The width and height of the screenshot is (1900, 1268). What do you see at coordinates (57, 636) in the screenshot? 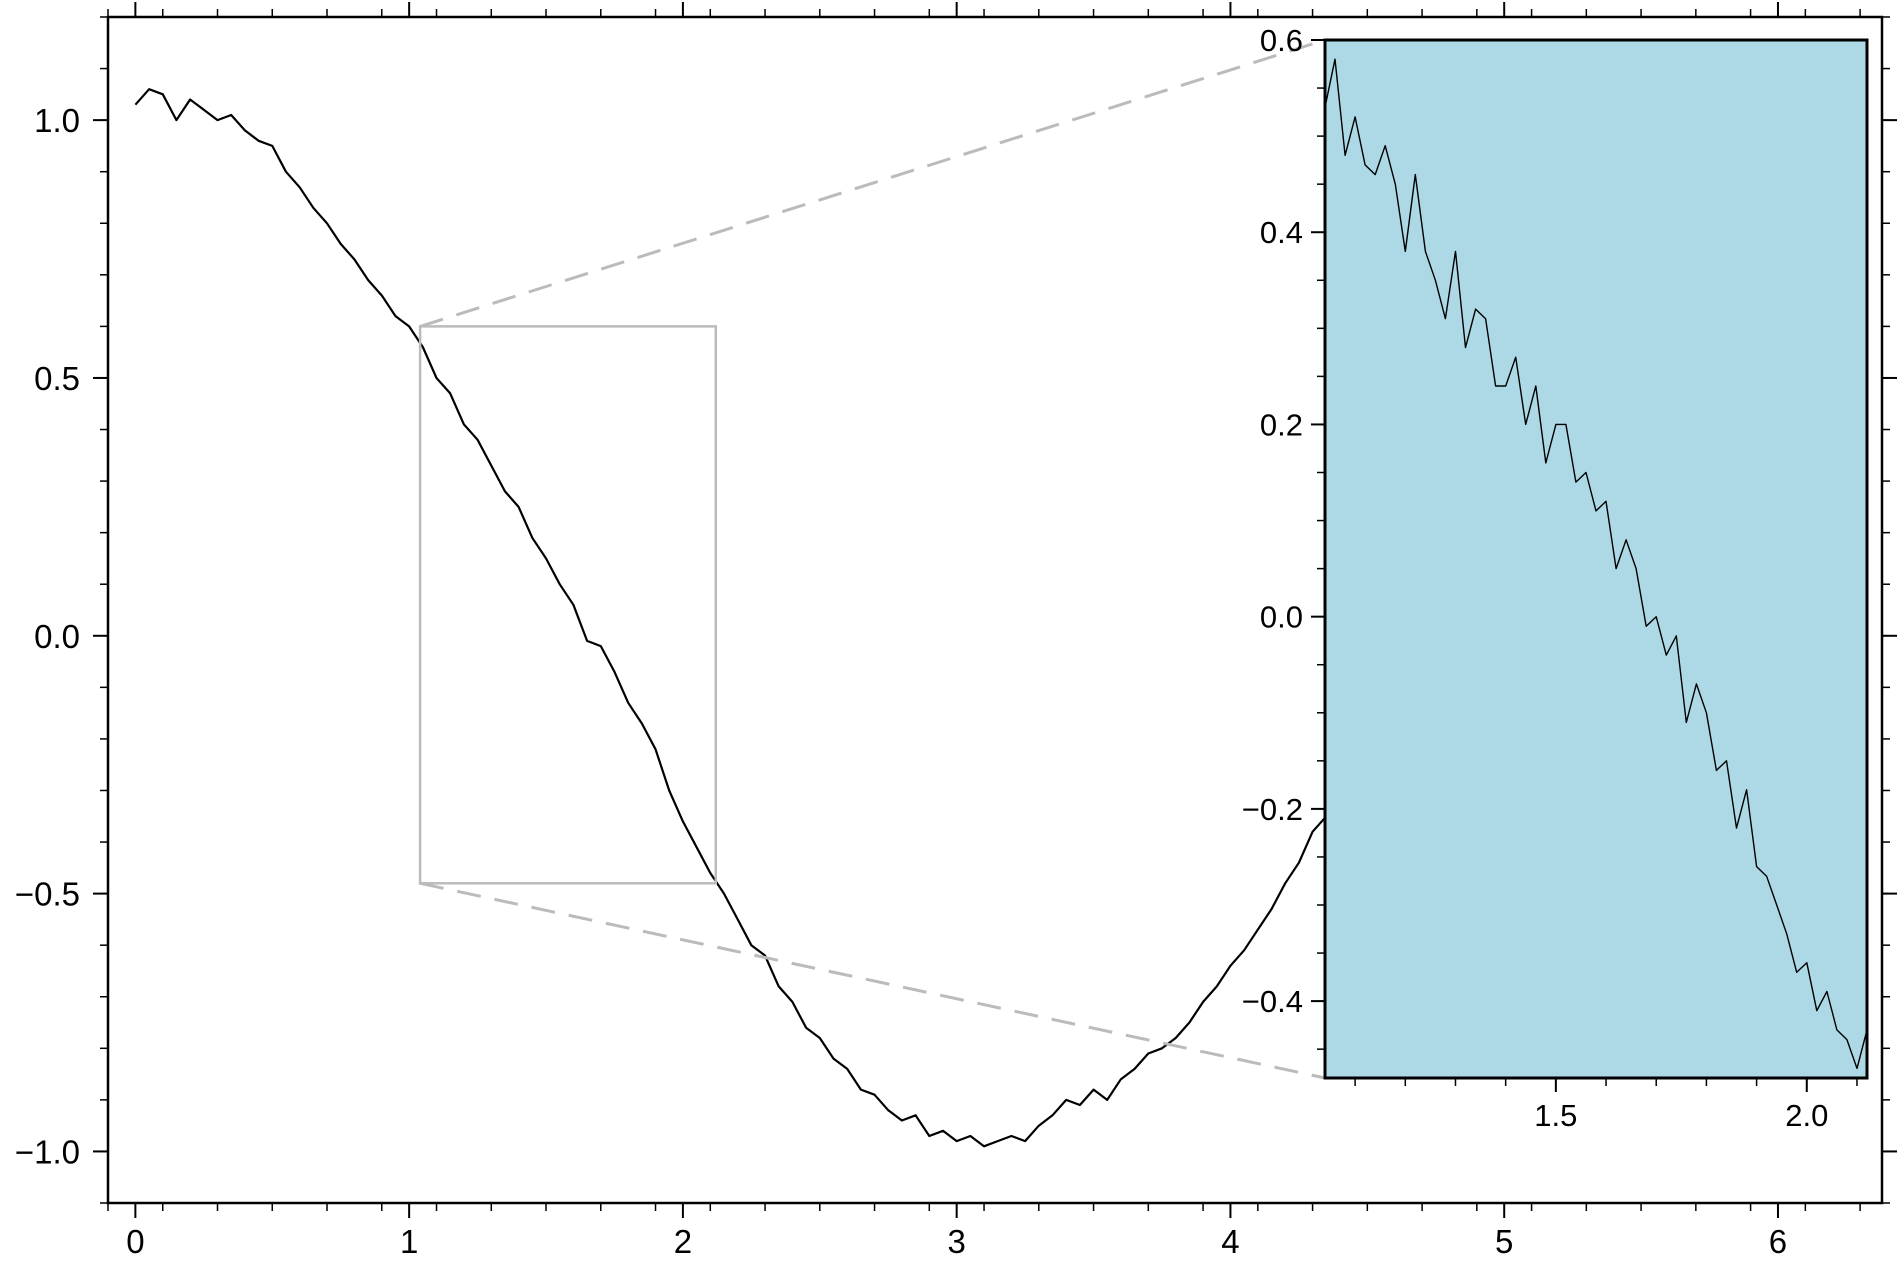
I see `y-tick-label: 0.0` at bounding box center [57, 636].